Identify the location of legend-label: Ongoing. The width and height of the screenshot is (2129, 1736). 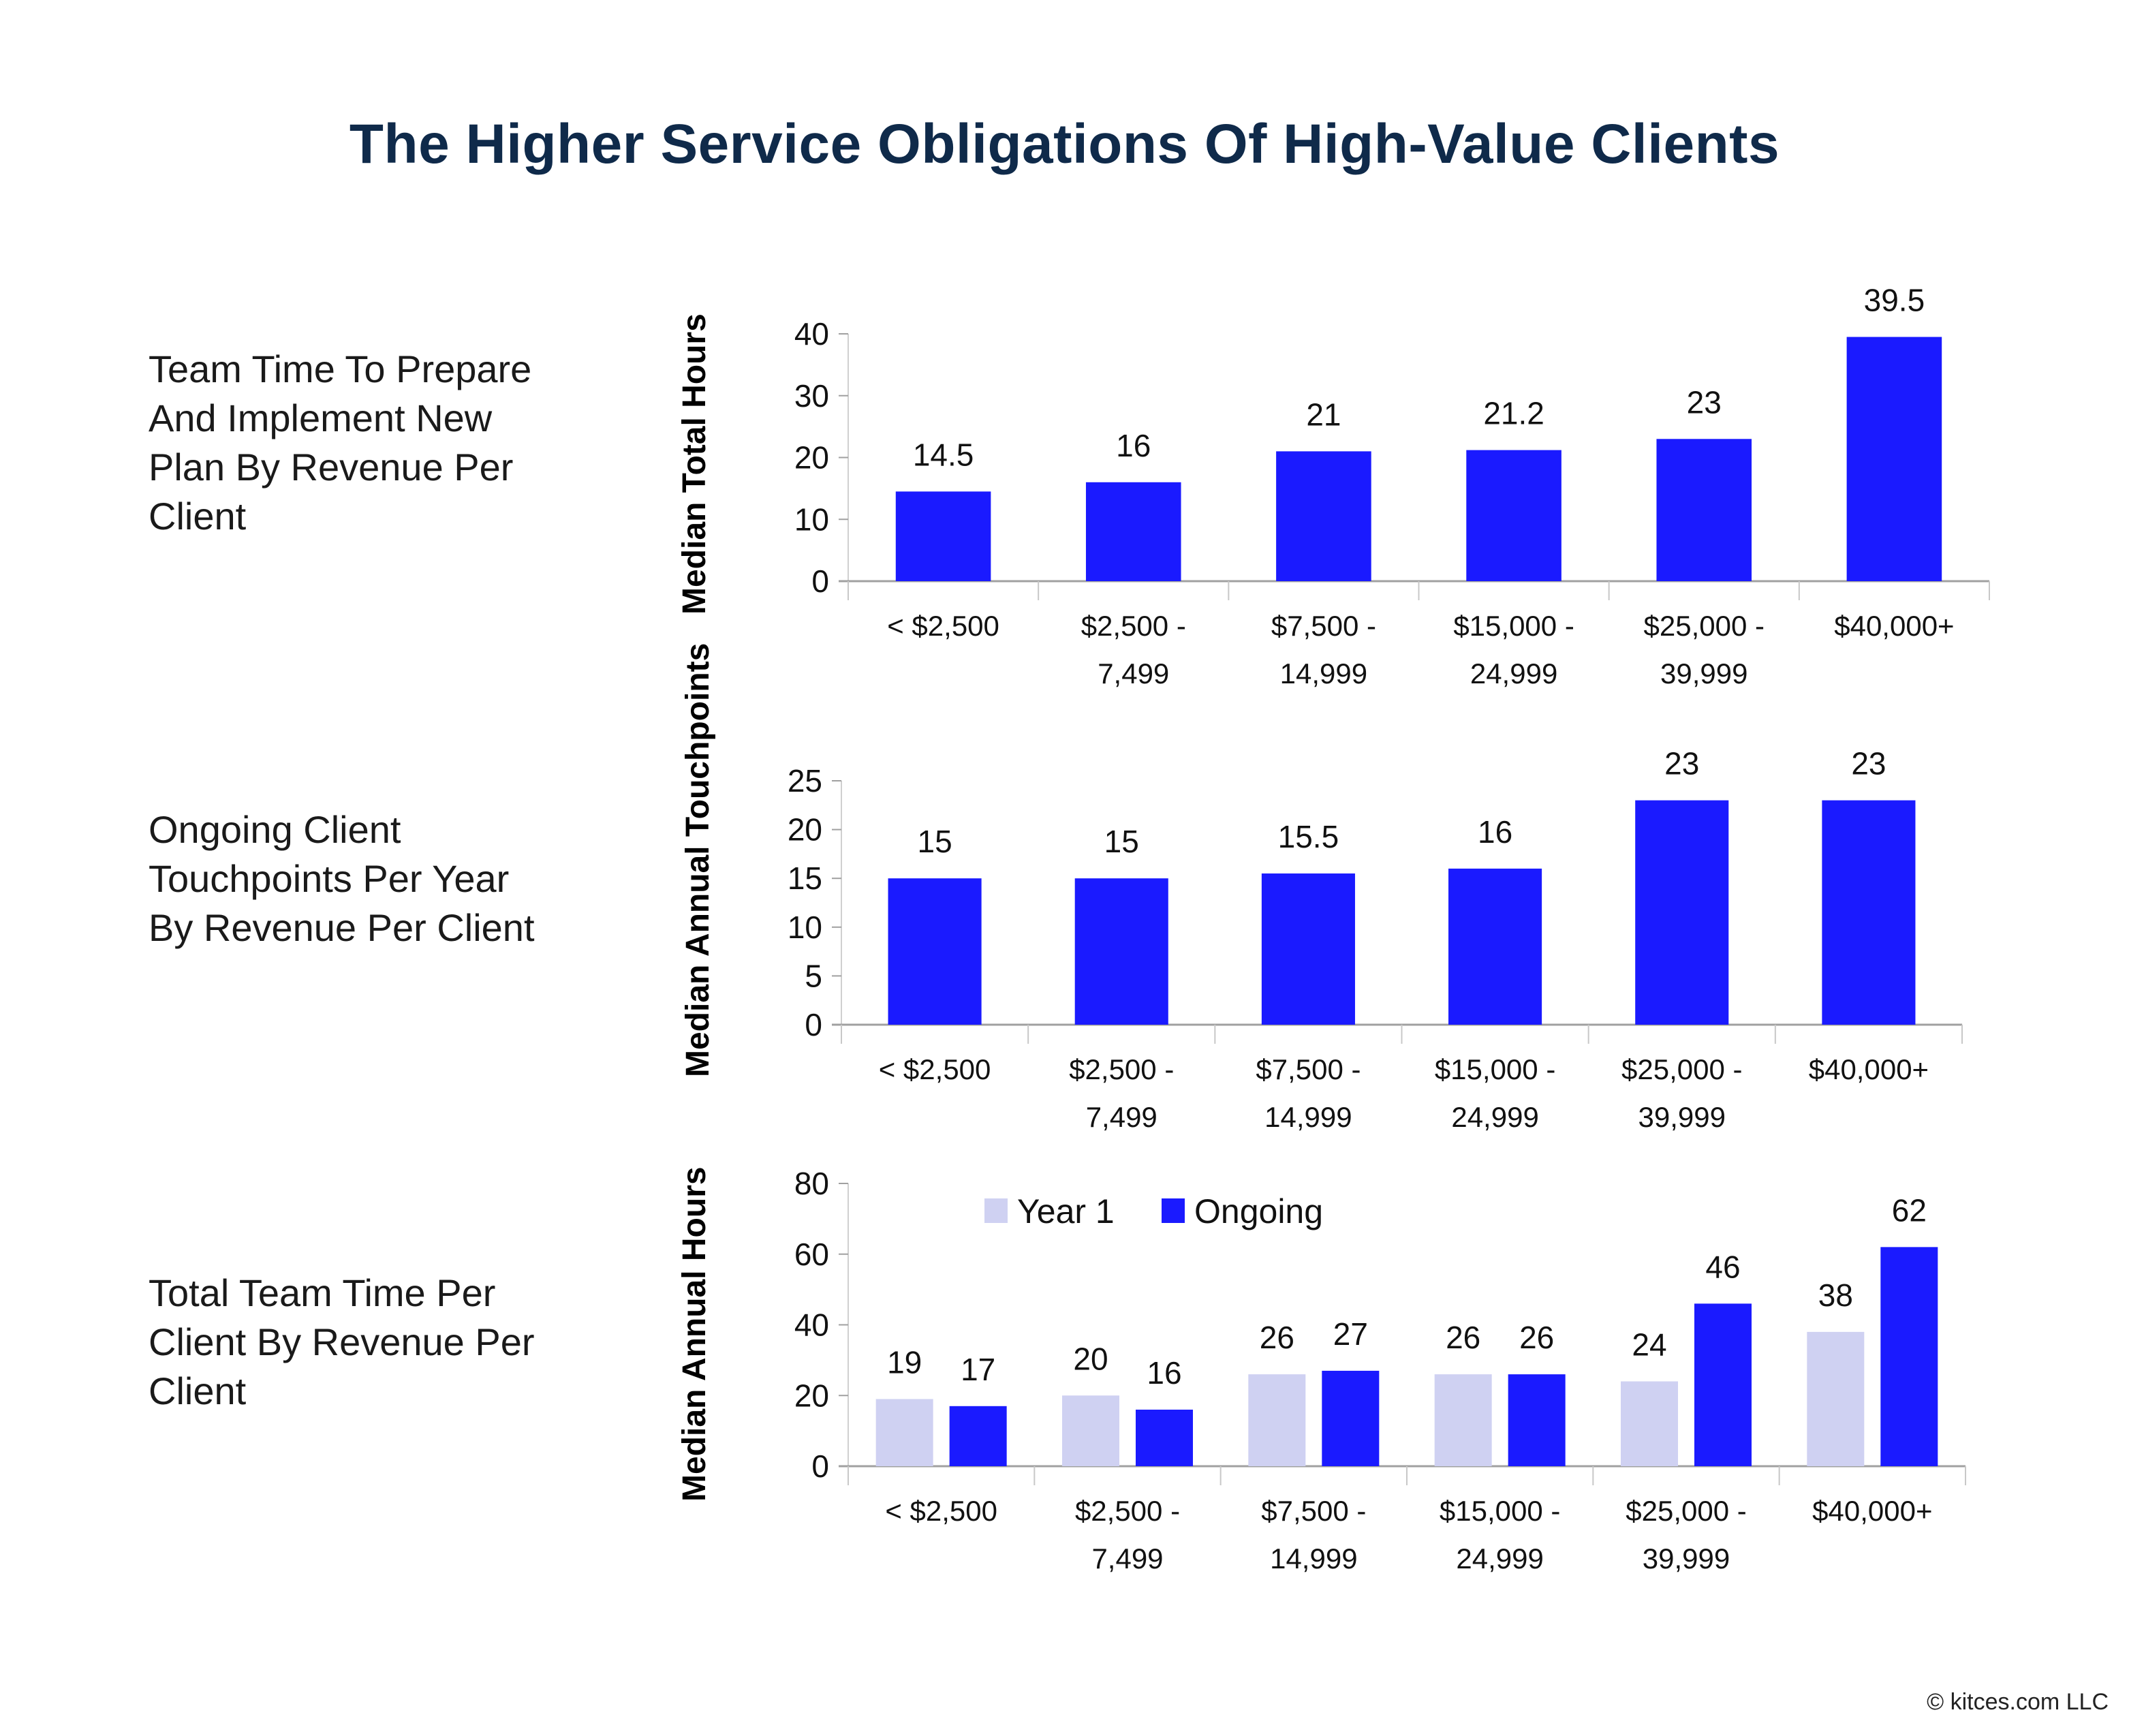
(1258, 1211).